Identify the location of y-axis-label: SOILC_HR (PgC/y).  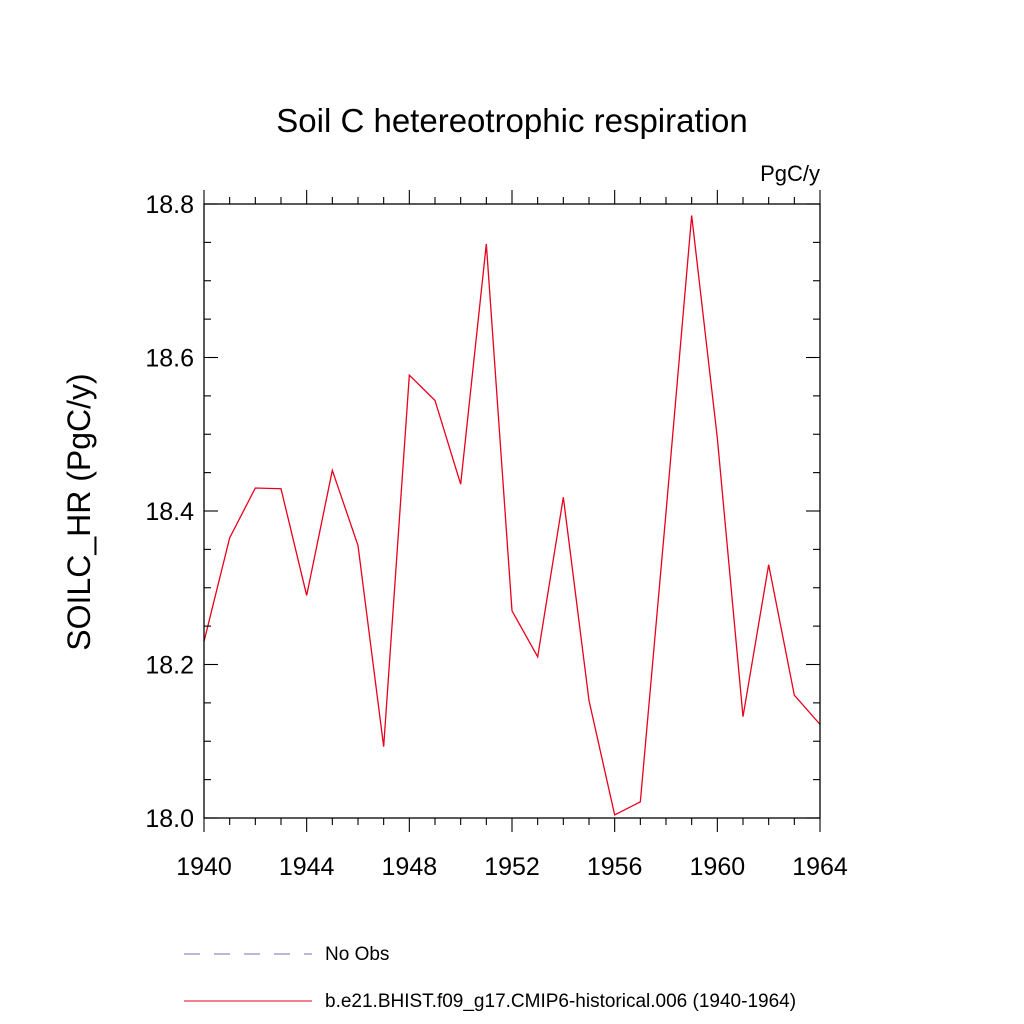
(79, 511).